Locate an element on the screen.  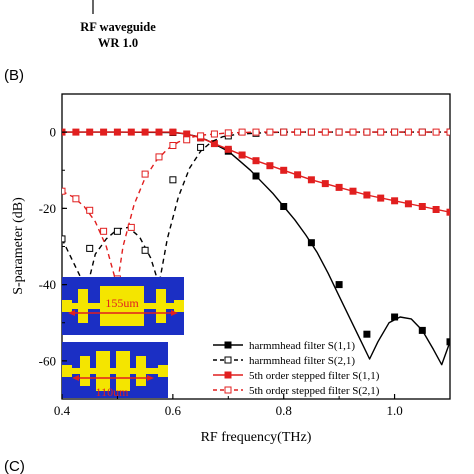
x-tick-label: 0.8 is located at coordinates (284, 410).